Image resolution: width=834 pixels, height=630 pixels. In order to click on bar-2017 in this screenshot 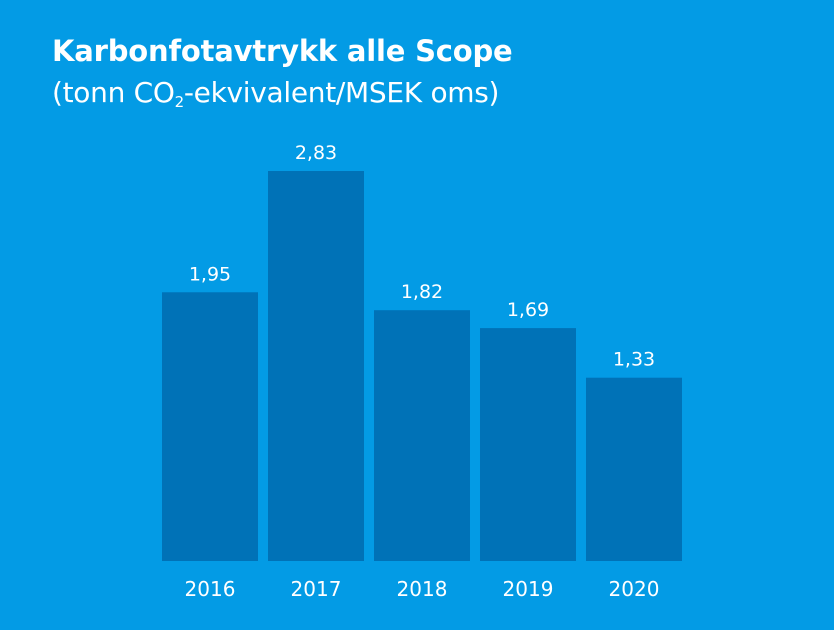, I will do `click(316, 366)`.